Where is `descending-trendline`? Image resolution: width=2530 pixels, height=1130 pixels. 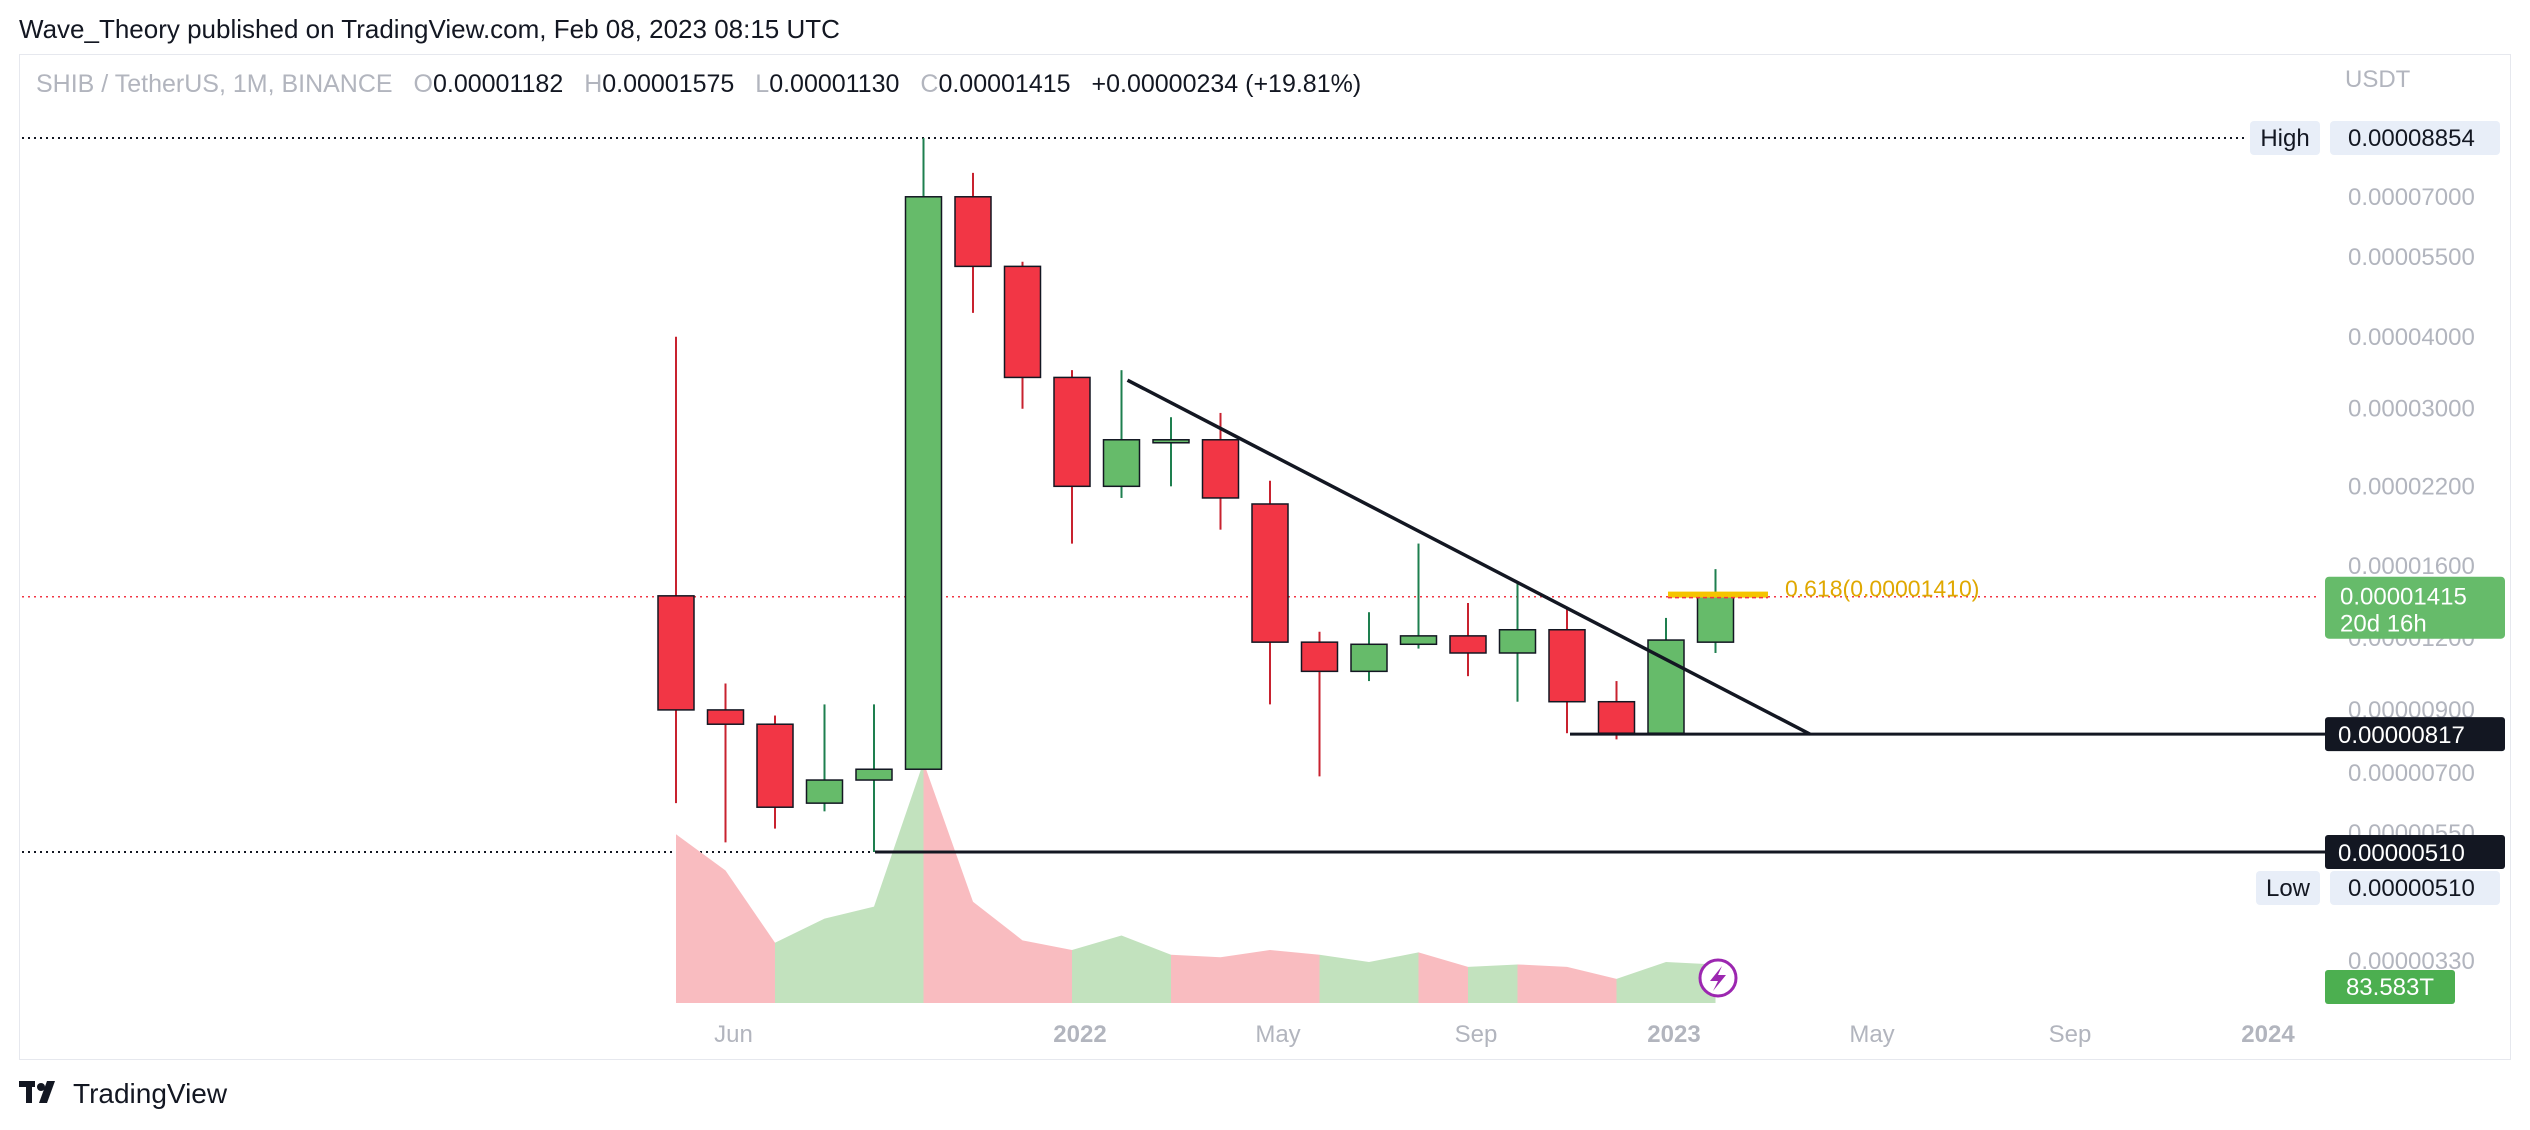 descending-trendline is located at coordinates (1468, 557).